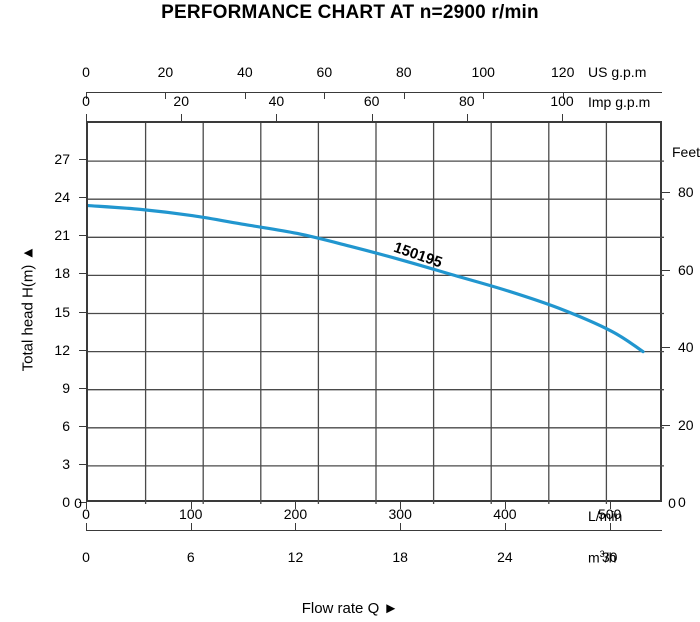  What do you see at coordinates (505, 514) in the screenshot?
I see `lpm-label: 400` at bounding box center [505, 514].